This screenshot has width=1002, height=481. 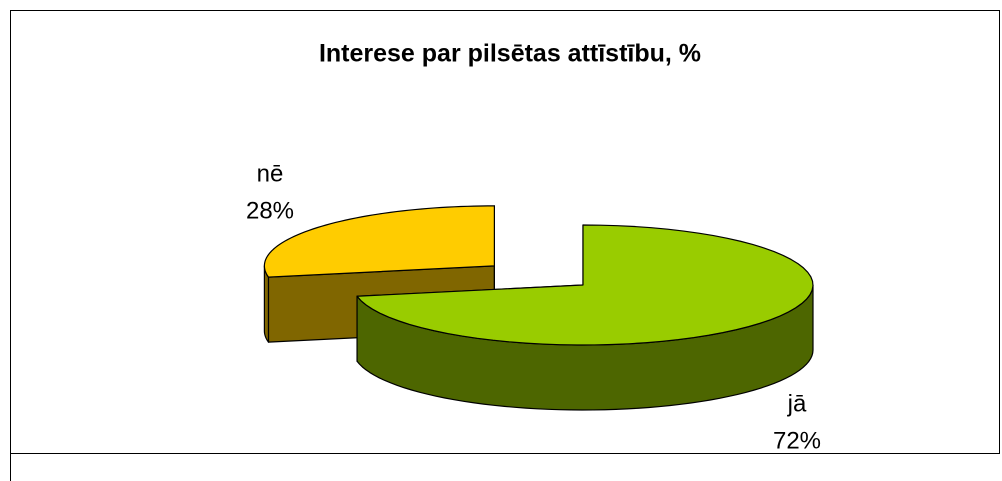 What do you see at coordinates (270, 210) in the screenshot?
I see `slice-value-label: 28%` at bounding box center [270, 210].